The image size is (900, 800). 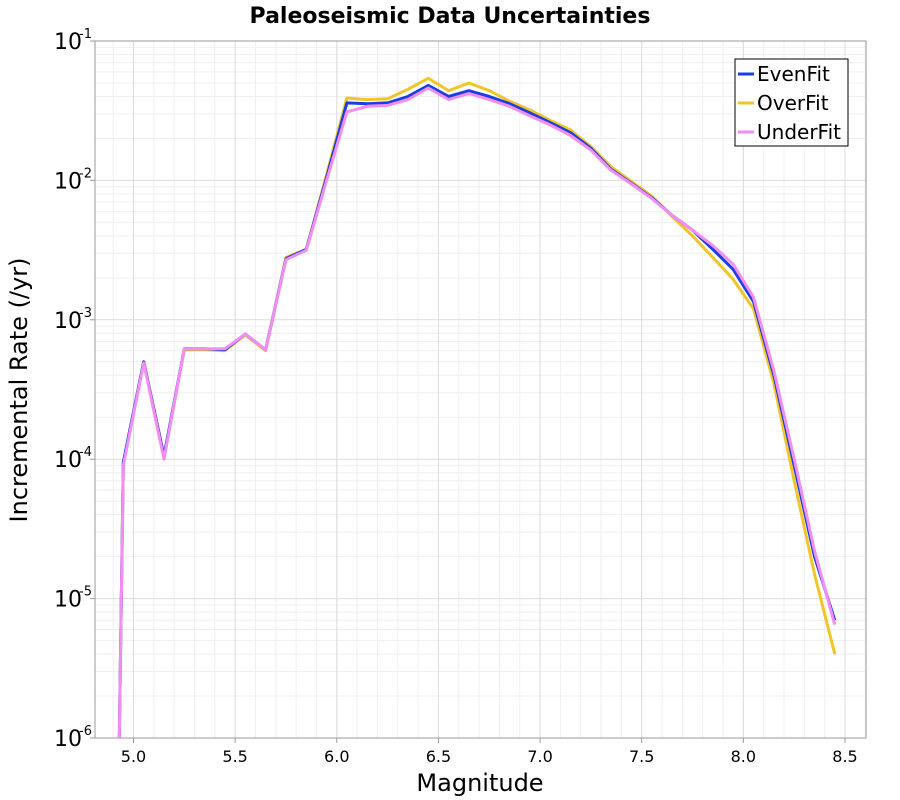 What do you see at coordinates (133, 756) in the screenshot?
I see `x-tick-label: 5.0` at bounding box center [133, 756].